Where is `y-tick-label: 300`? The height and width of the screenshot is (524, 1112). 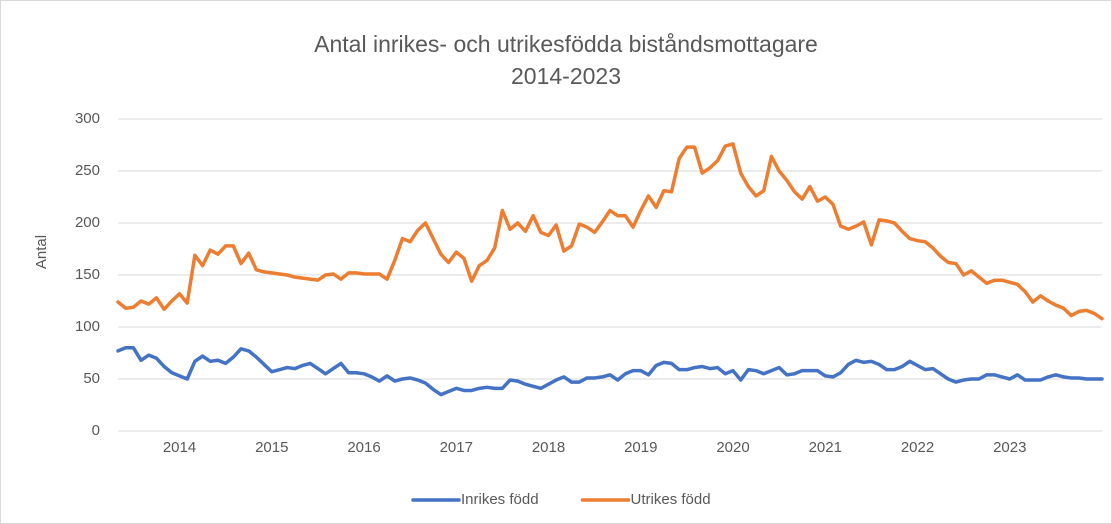 y-tick-label: 300 is located at coordinates (87, 118).